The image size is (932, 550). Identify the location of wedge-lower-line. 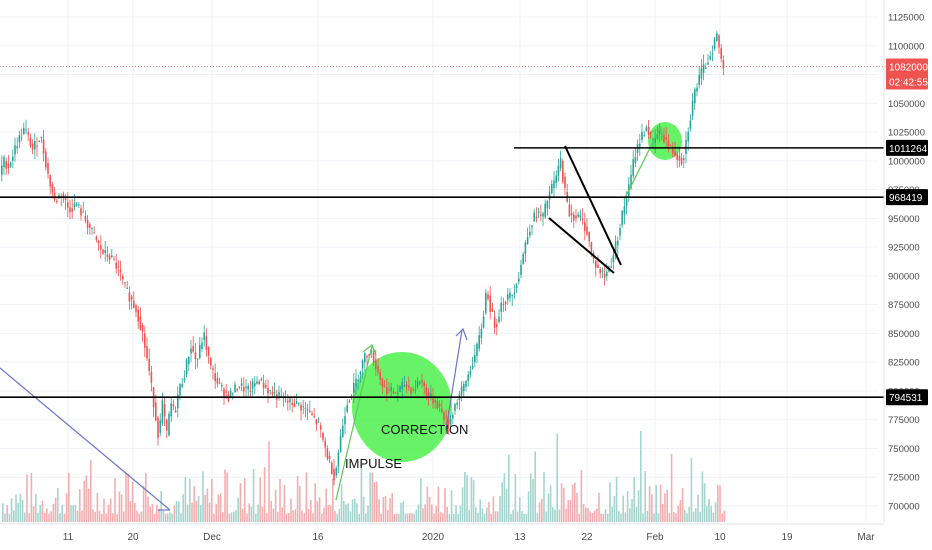
(581, 245).